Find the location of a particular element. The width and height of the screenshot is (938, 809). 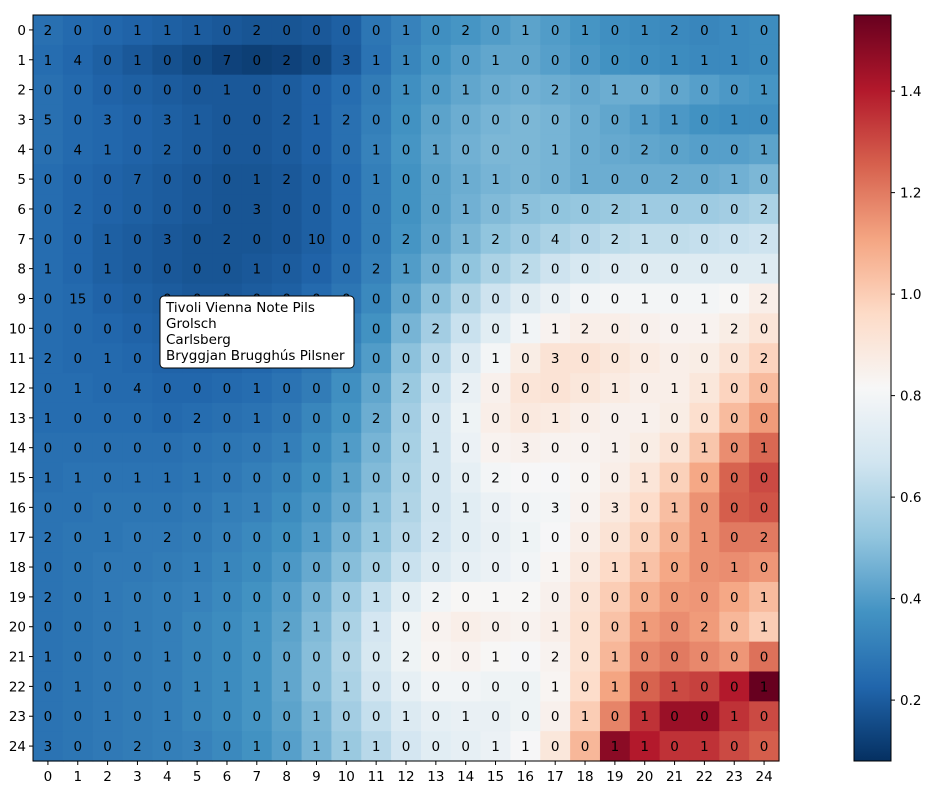

cell-label-15-17: 0 is located at coordinates (555, 479).